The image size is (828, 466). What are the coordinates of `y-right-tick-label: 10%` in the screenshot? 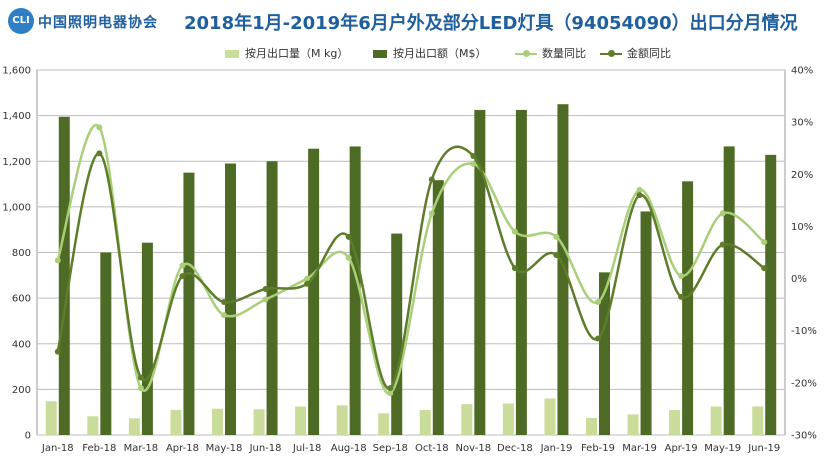 It's located at (802, 227).